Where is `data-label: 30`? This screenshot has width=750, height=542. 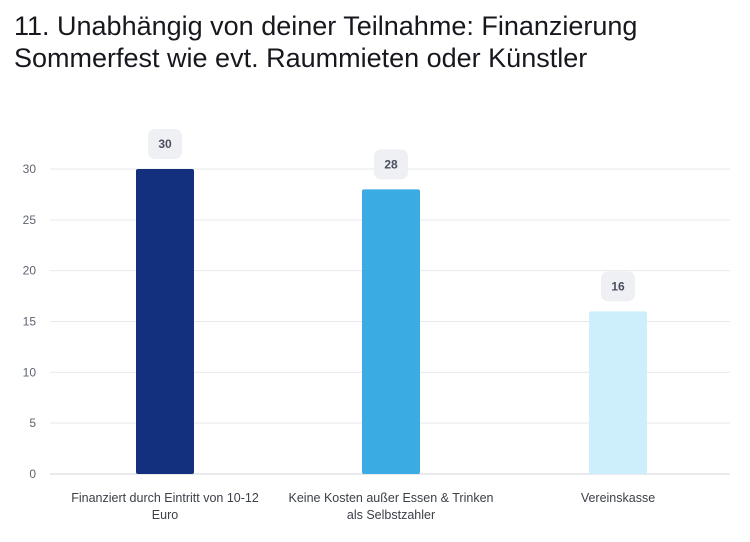 data-label: 30 is located at coordinates (165, 144).